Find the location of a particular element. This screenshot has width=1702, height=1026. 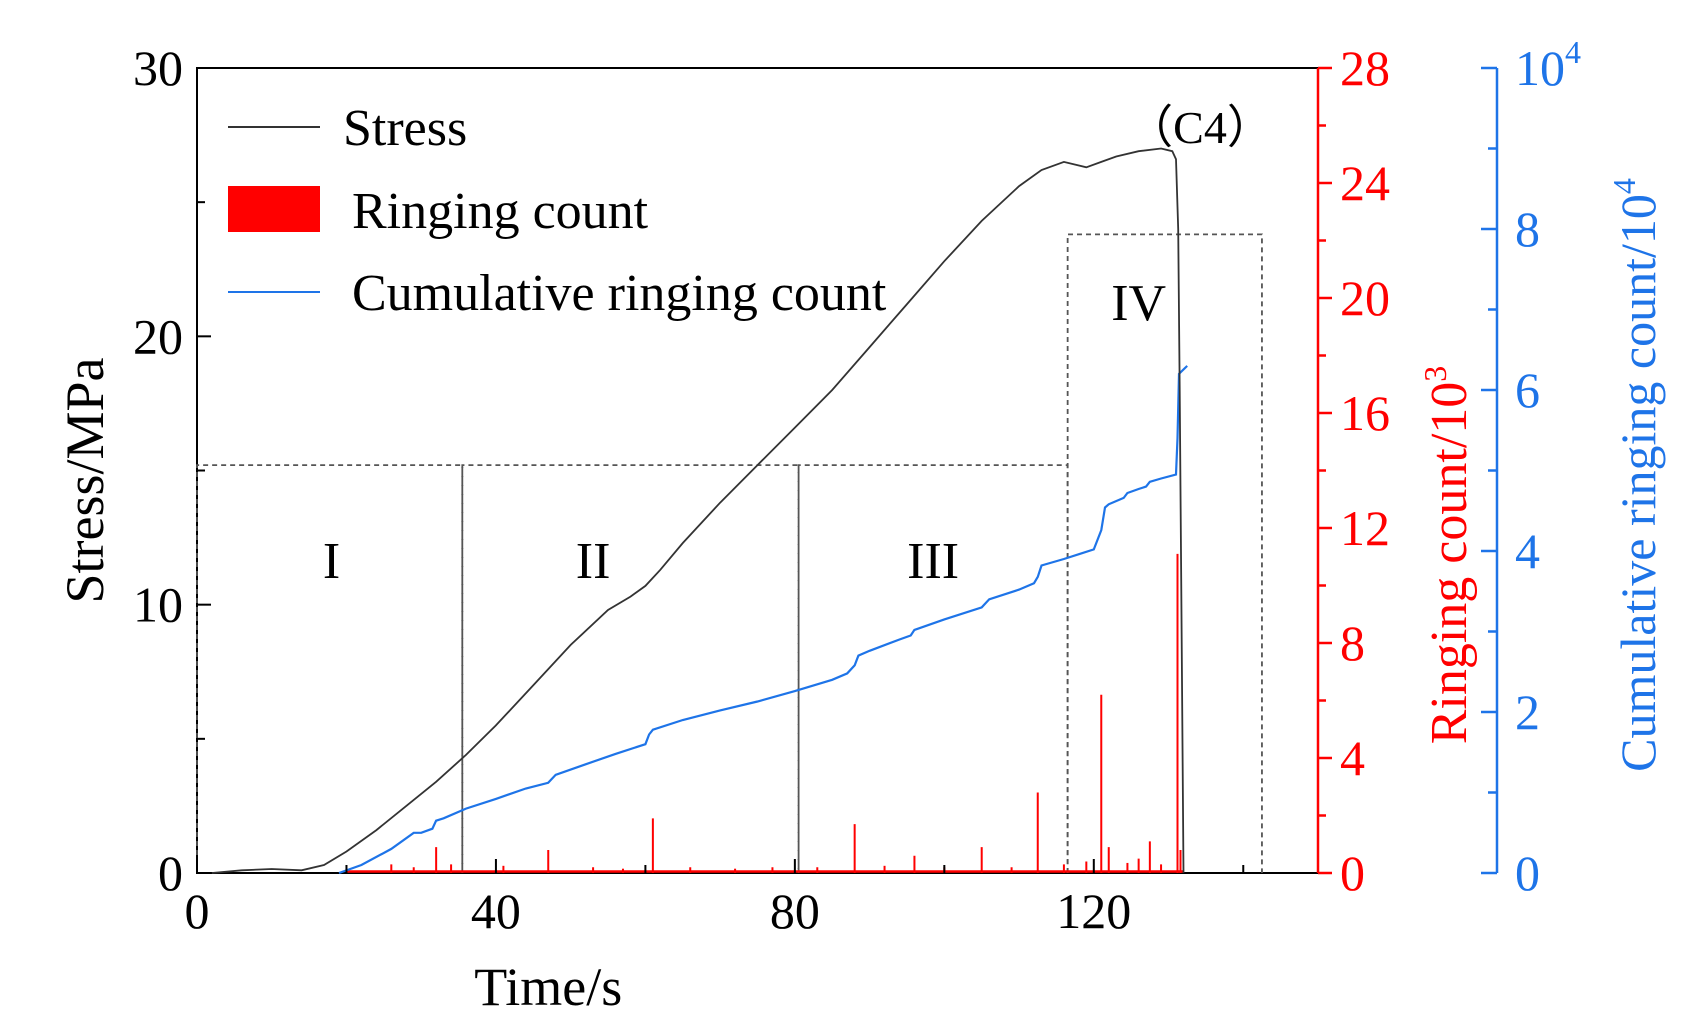

x-axis-label: Time/s is located at coordinates (548, 987).